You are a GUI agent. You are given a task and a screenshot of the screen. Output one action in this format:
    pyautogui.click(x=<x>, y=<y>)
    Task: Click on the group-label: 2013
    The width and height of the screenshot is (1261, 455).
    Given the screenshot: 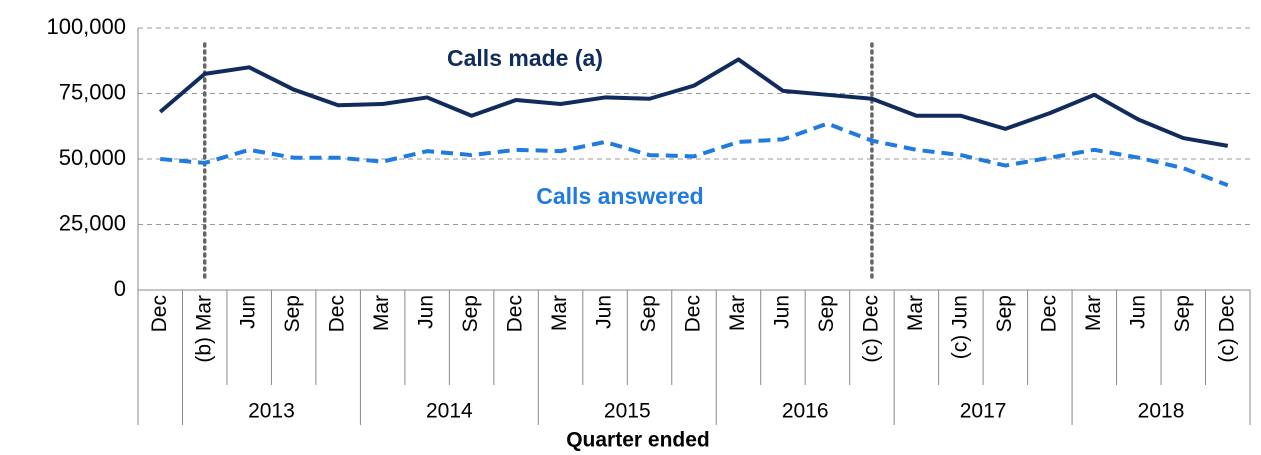 What is the action you would take?
    pyautogui.click(x=271, y=411)
    